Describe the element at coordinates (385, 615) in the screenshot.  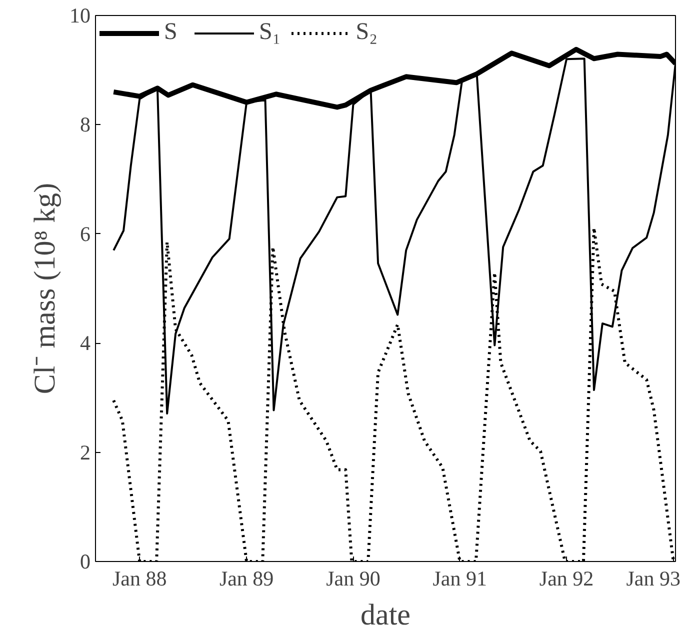
I see `x-axis-title: date` at that location.